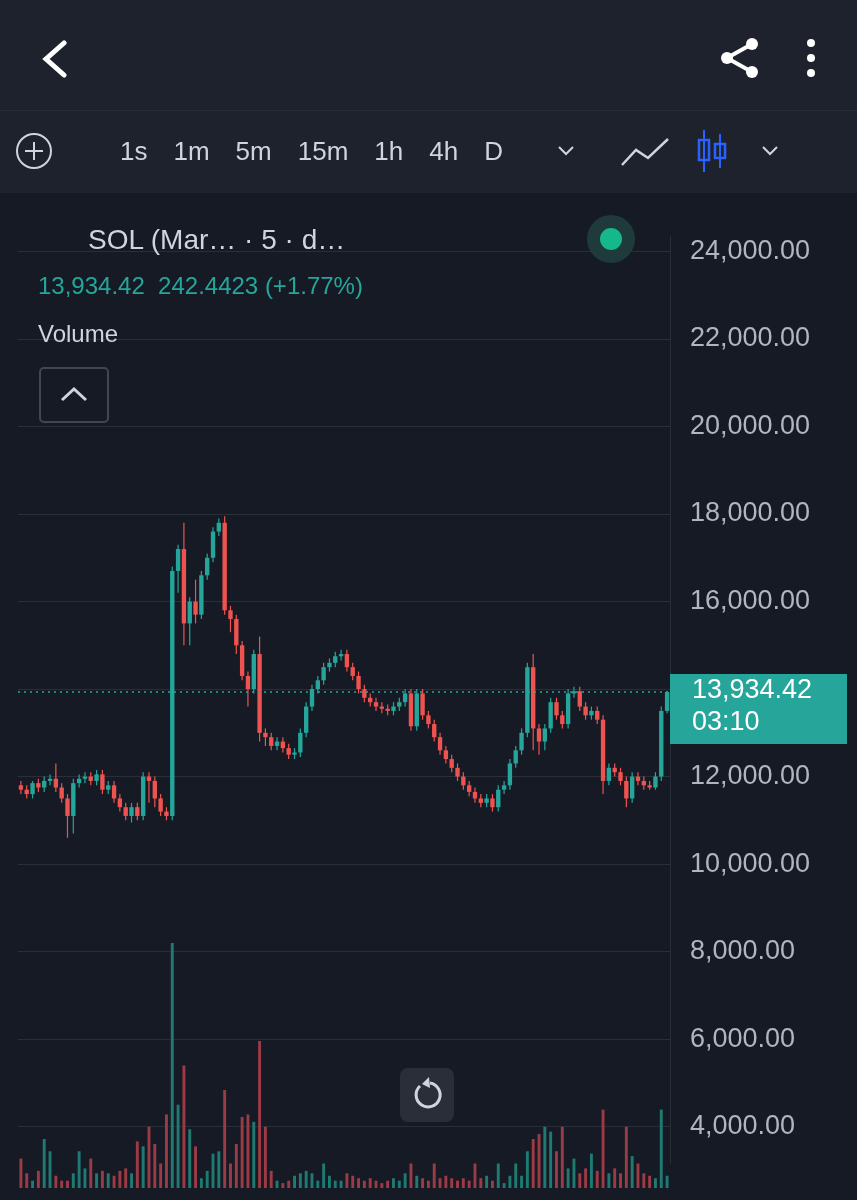  What do you see at coordinates (743, 1125) in the screenshot?
I see `y-tick-label: 4,000.00` at bounding box center [743, 1125].